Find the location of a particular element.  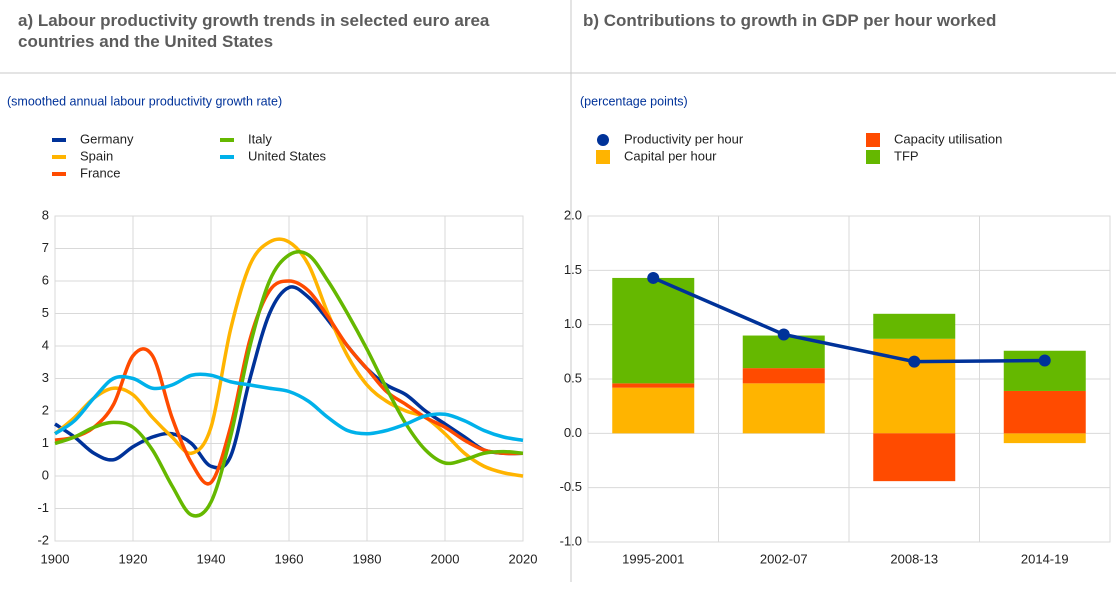

legend-label: TFP is located at coordinates (906, 155).